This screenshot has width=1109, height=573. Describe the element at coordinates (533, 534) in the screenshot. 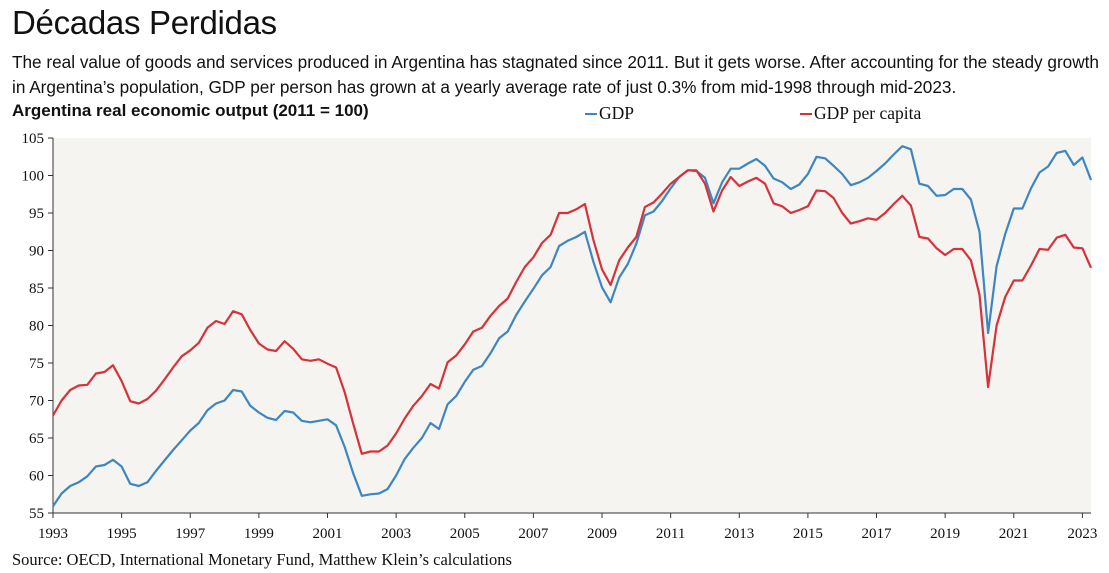

I see `x-tick-label: 2007` at that location.